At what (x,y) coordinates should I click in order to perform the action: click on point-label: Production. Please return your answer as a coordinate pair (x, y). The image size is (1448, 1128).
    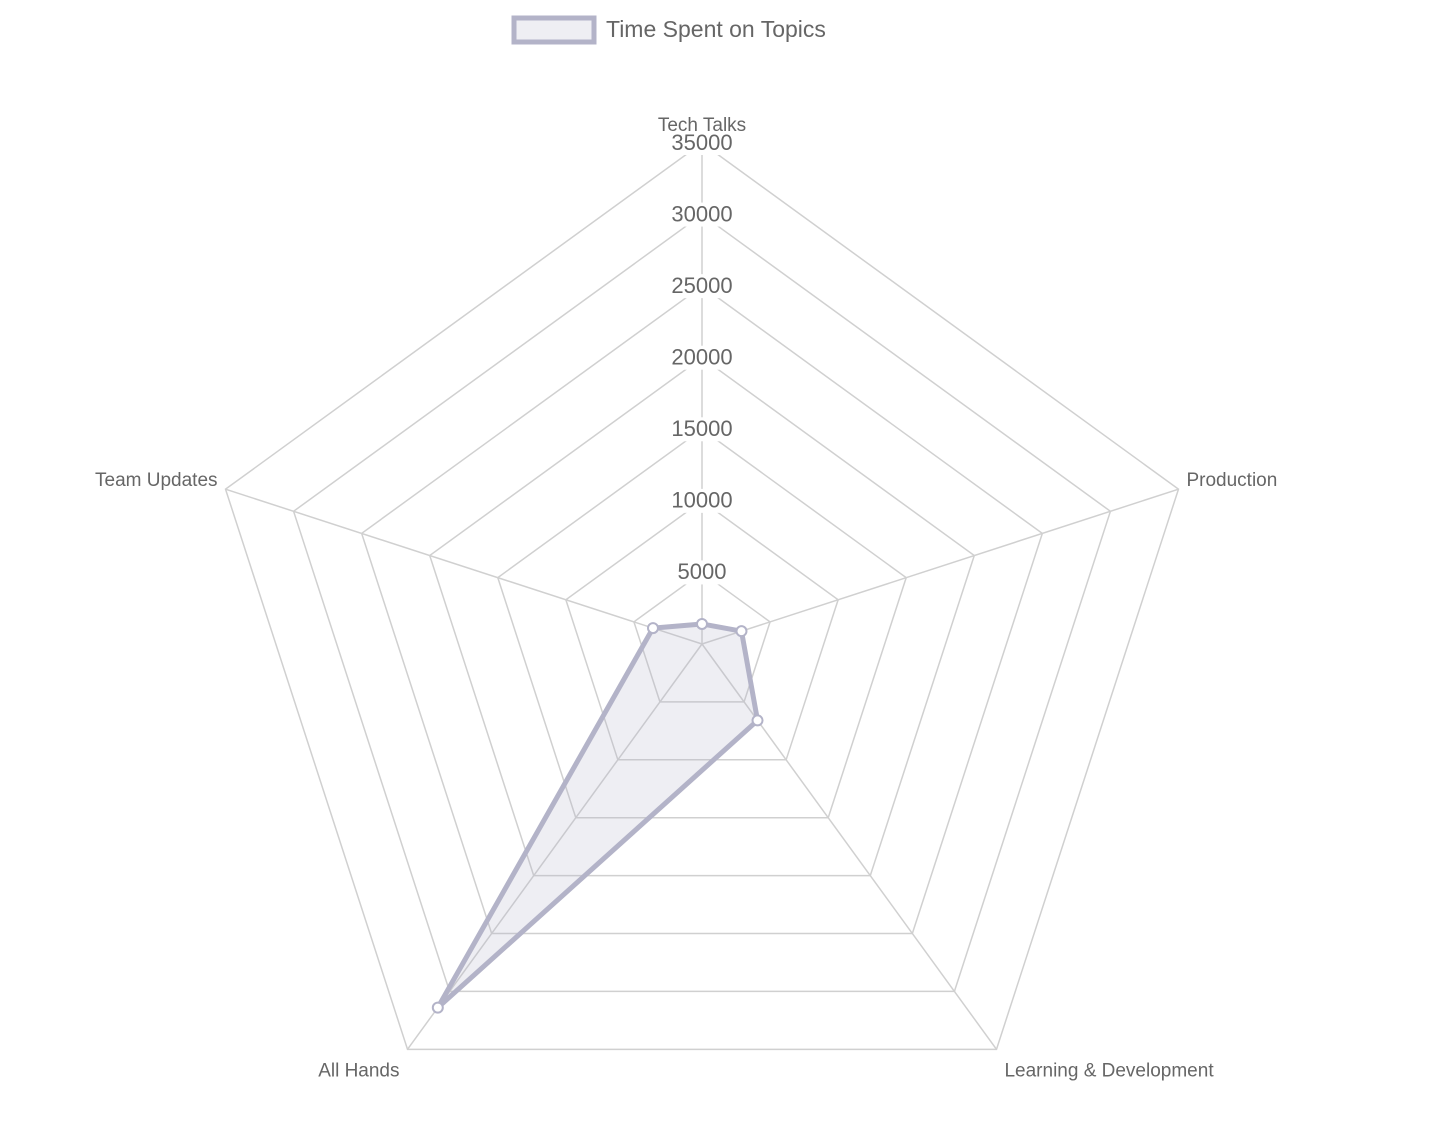
    Looking at the image, I should click on (1231, 480).